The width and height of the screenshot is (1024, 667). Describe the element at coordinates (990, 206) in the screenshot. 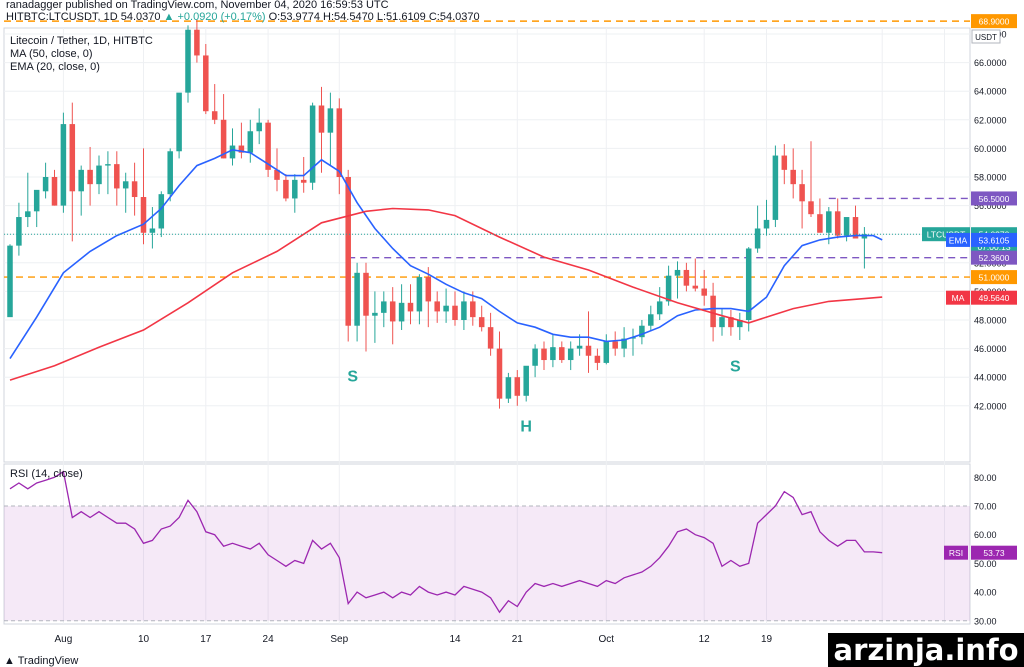

I see `y-tick-label: 56.0000` at that location.